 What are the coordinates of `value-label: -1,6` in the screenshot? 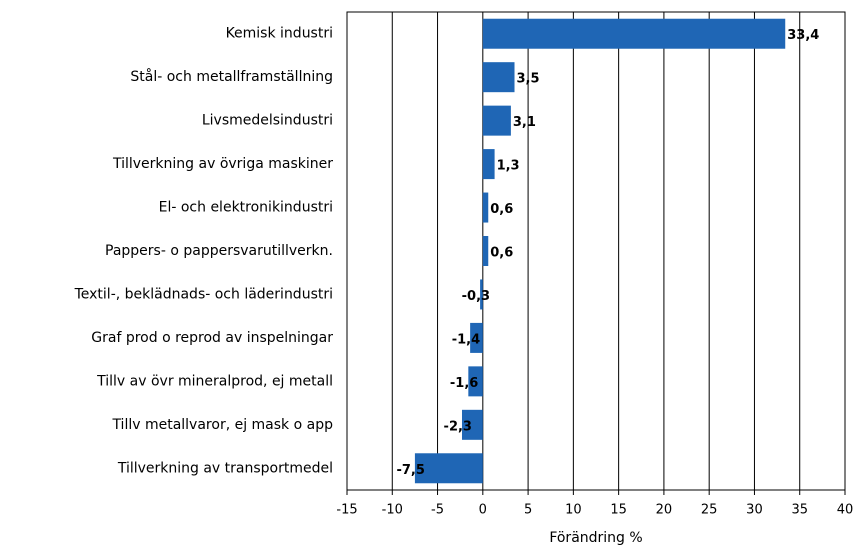 It's located at (464, 383).